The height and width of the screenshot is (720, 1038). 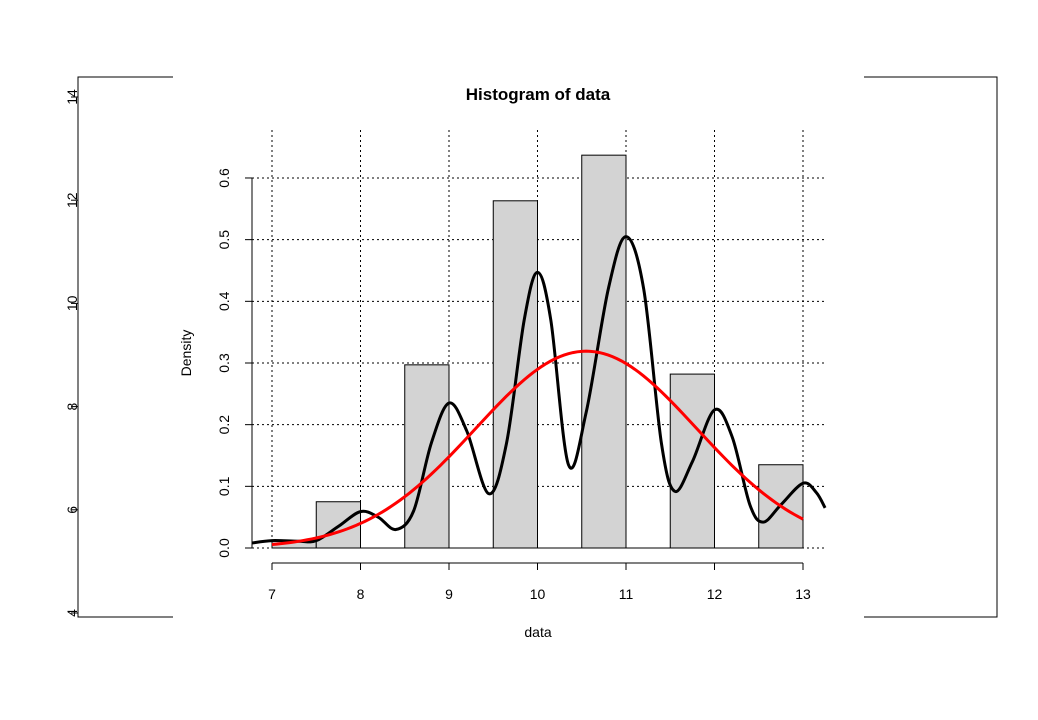 I want to click on y-axis-label: Density, so click(x=186, y=353).